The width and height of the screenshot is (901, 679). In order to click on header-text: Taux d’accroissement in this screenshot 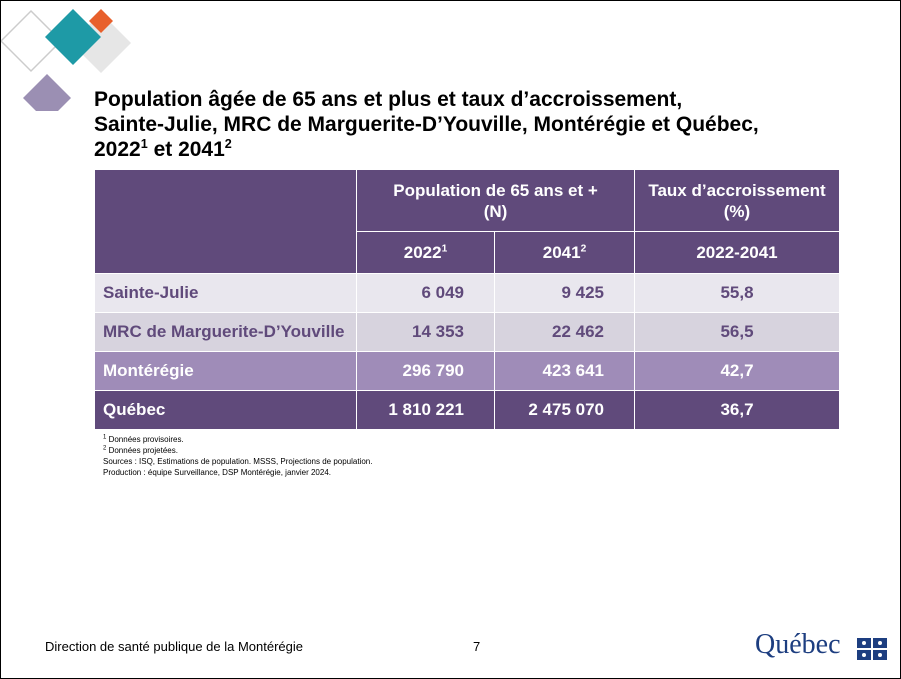, I will do `click(737, 190)`.